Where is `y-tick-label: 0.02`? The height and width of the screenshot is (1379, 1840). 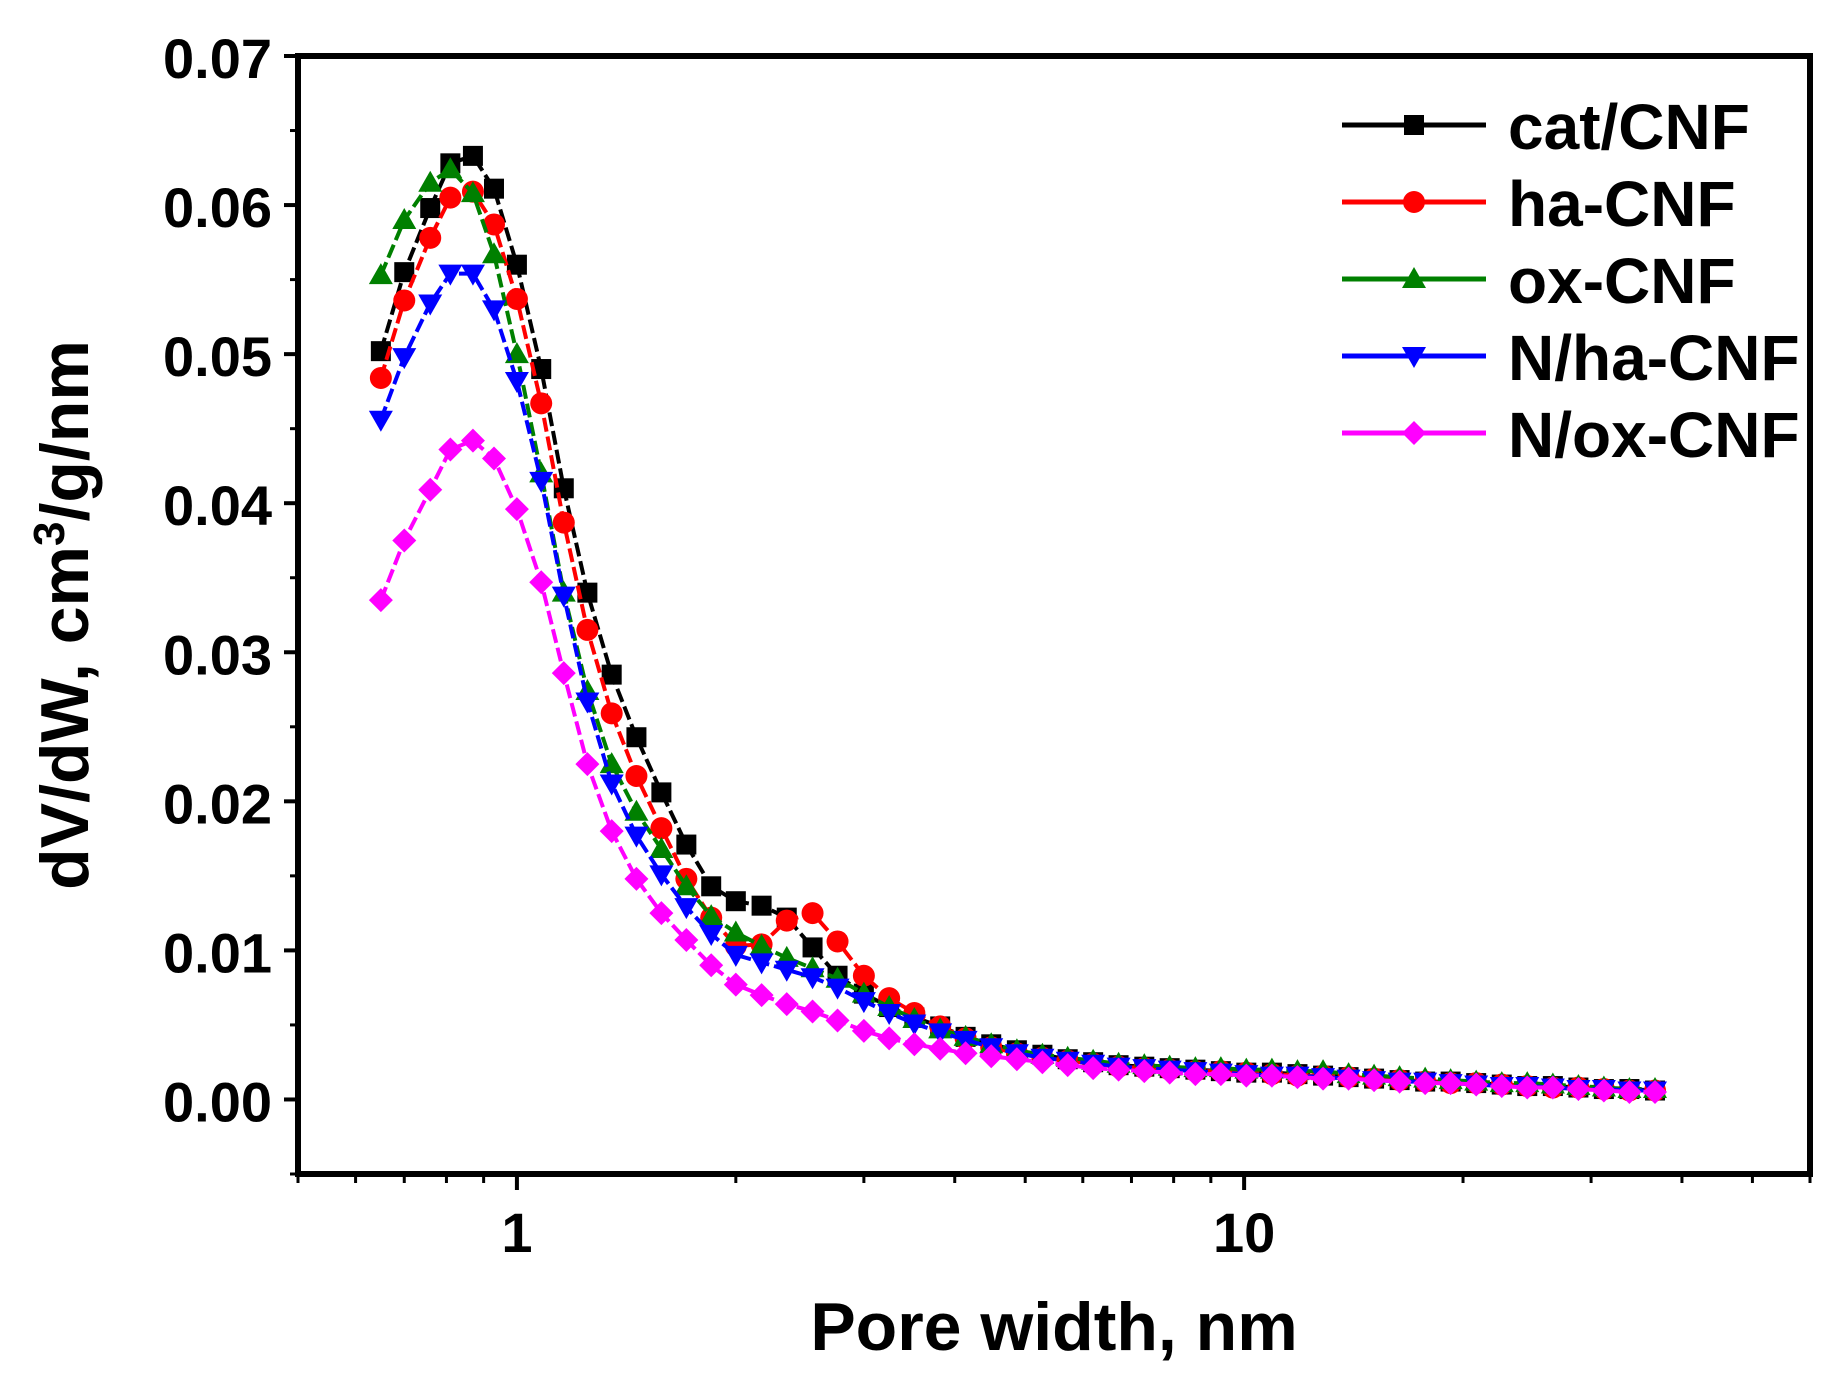
y-tick-label: 0.02 is located at coordinates (217, 803).